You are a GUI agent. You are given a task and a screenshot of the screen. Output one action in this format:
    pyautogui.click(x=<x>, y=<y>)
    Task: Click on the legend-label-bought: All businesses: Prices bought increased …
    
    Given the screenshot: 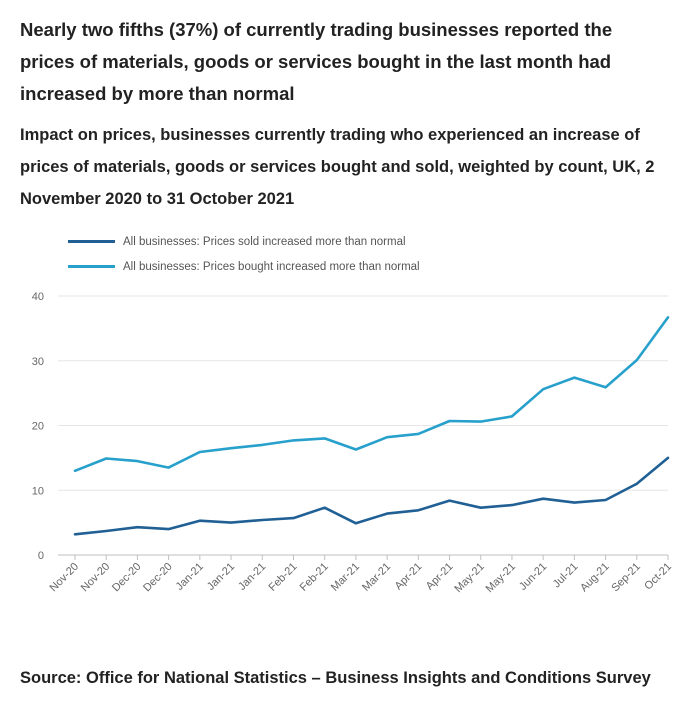 What is the action you would take?
    pyautogui.click(x=271, y=266)
    